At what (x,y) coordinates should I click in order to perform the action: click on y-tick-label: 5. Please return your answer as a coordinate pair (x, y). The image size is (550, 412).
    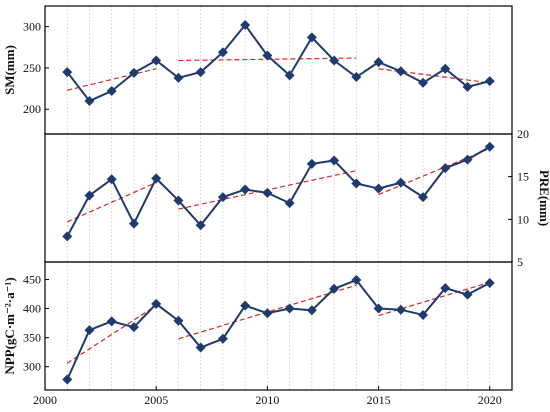
    Looking at the image, I should click on (520, 262).